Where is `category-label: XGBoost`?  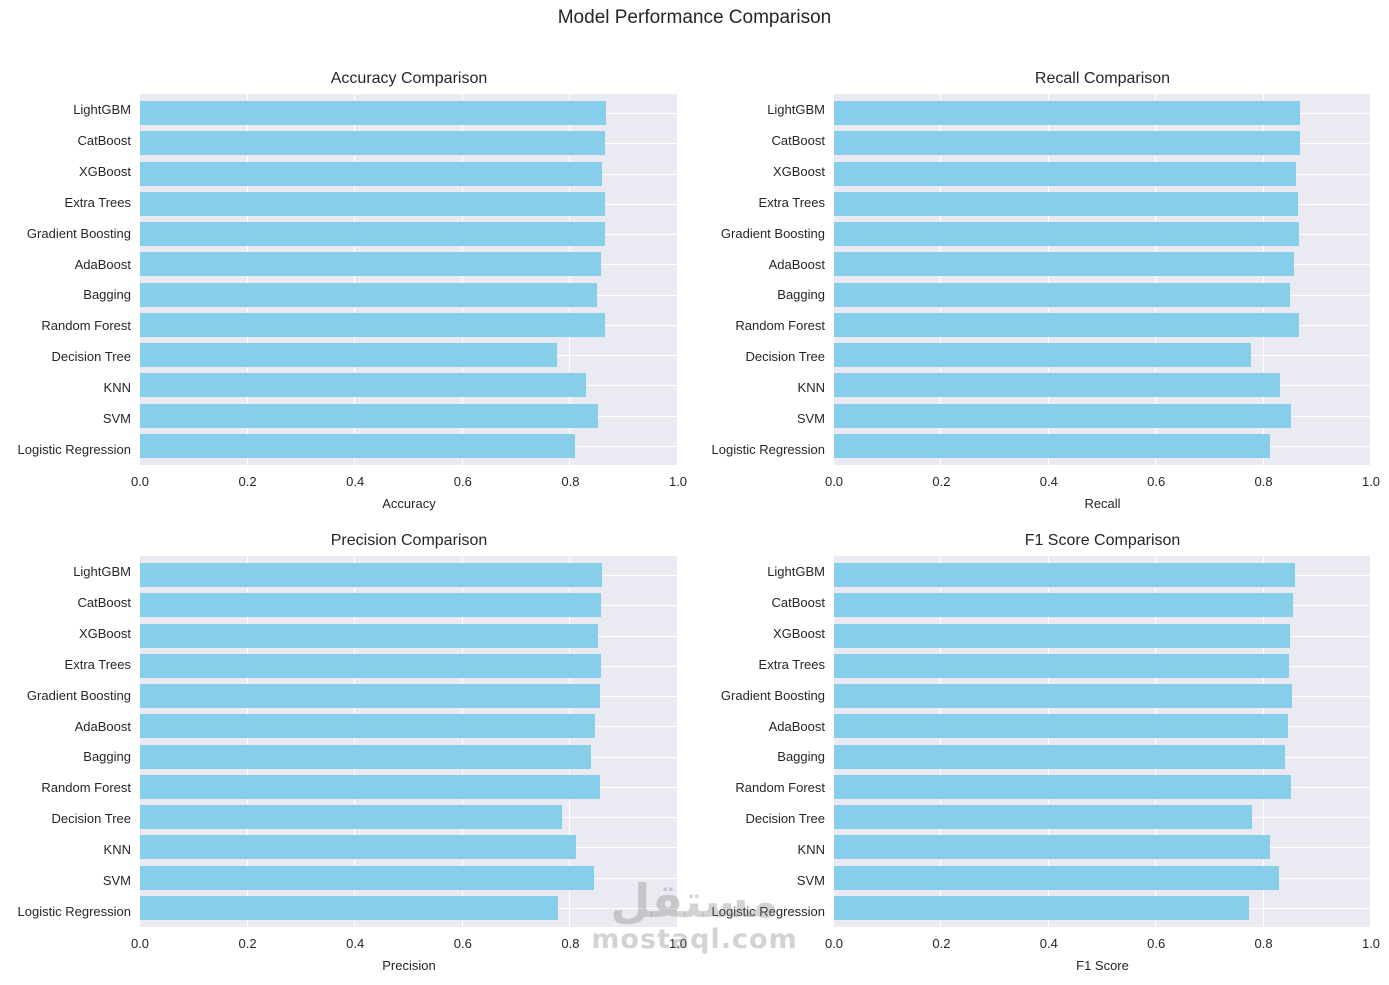
category-label: XGBoost is located at coordinates (104, 633).